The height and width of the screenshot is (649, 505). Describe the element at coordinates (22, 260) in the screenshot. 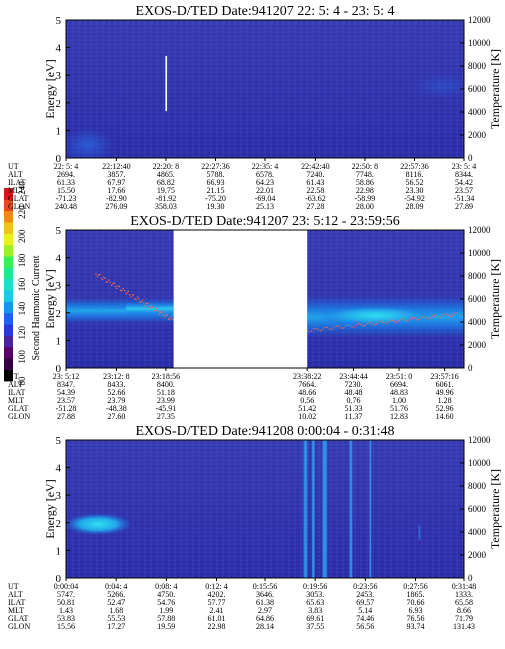

I see `colorbar-tick-label: 180` at that location.